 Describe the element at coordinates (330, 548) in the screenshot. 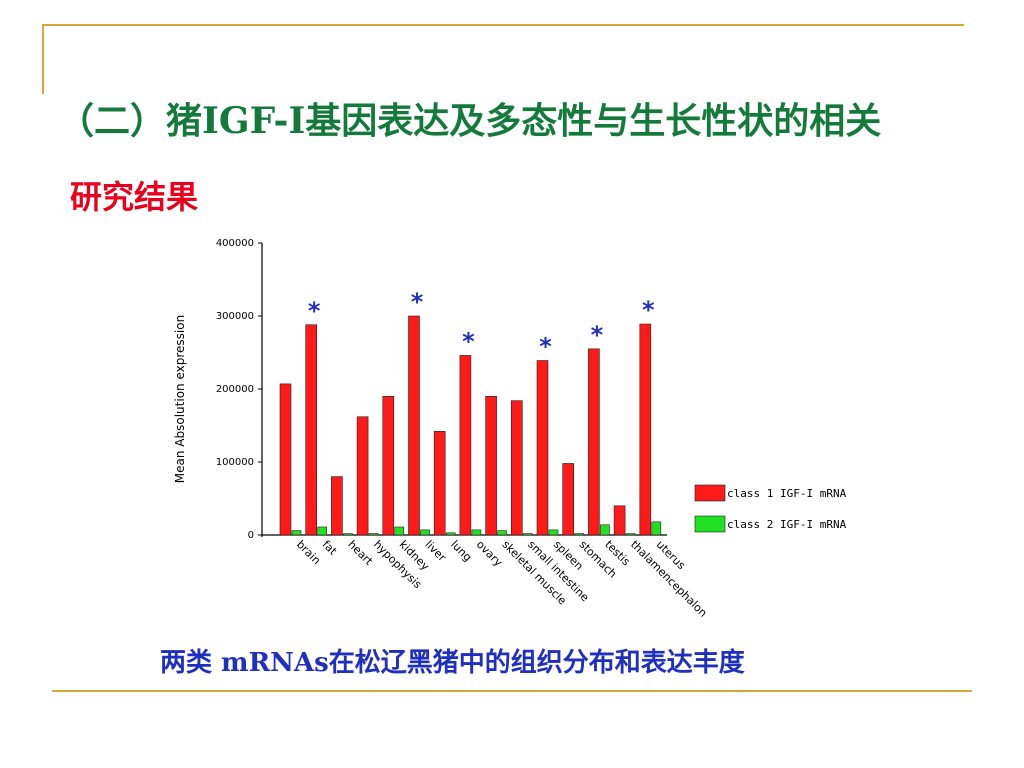

I see `x-category-label: fat` at that location.